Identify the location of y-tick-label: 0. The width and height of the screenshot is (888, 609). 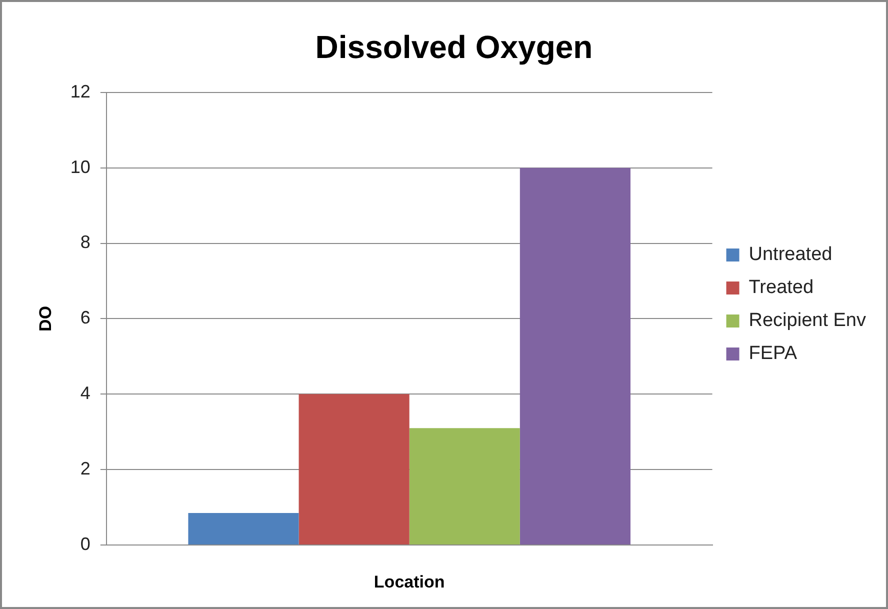
(85, 544).